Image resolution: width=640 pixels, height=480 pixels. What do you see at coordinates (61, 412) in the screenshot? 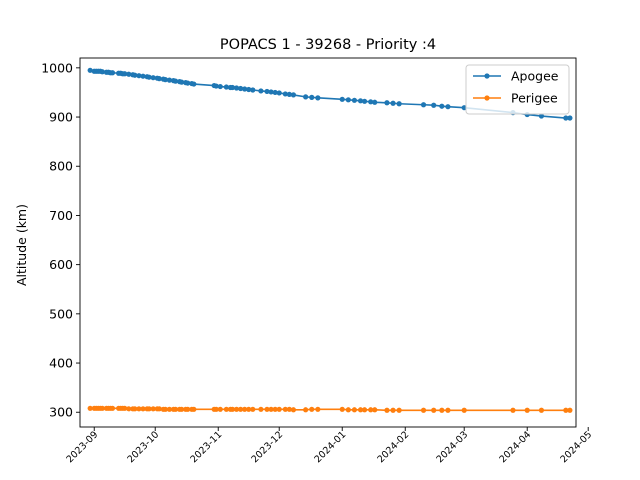
I see `y-tick-label: 300` at bounding box center [61, 412].